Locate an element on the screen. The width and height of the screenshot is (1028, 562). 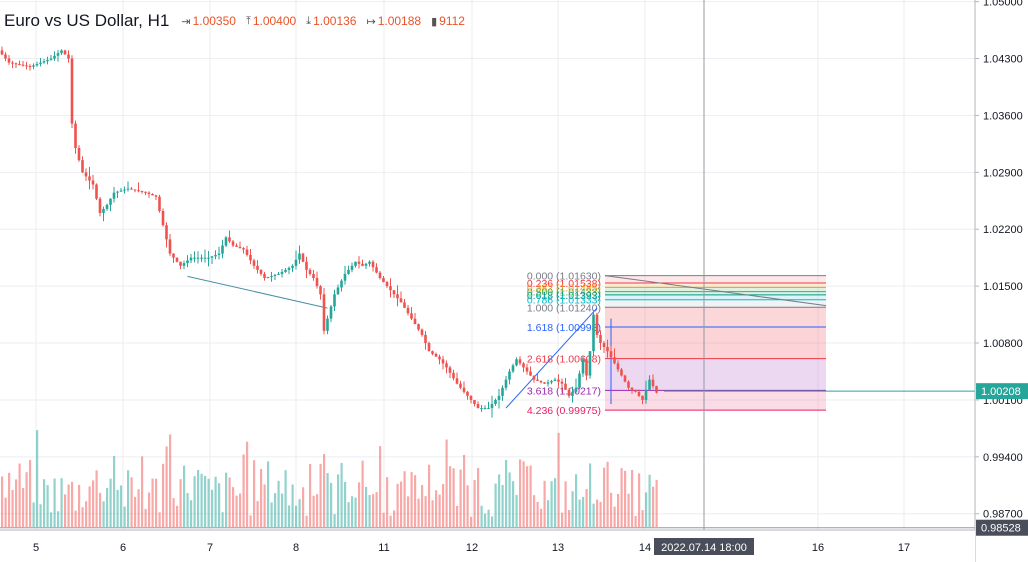
time-axis is located at coordinates (487, 546).